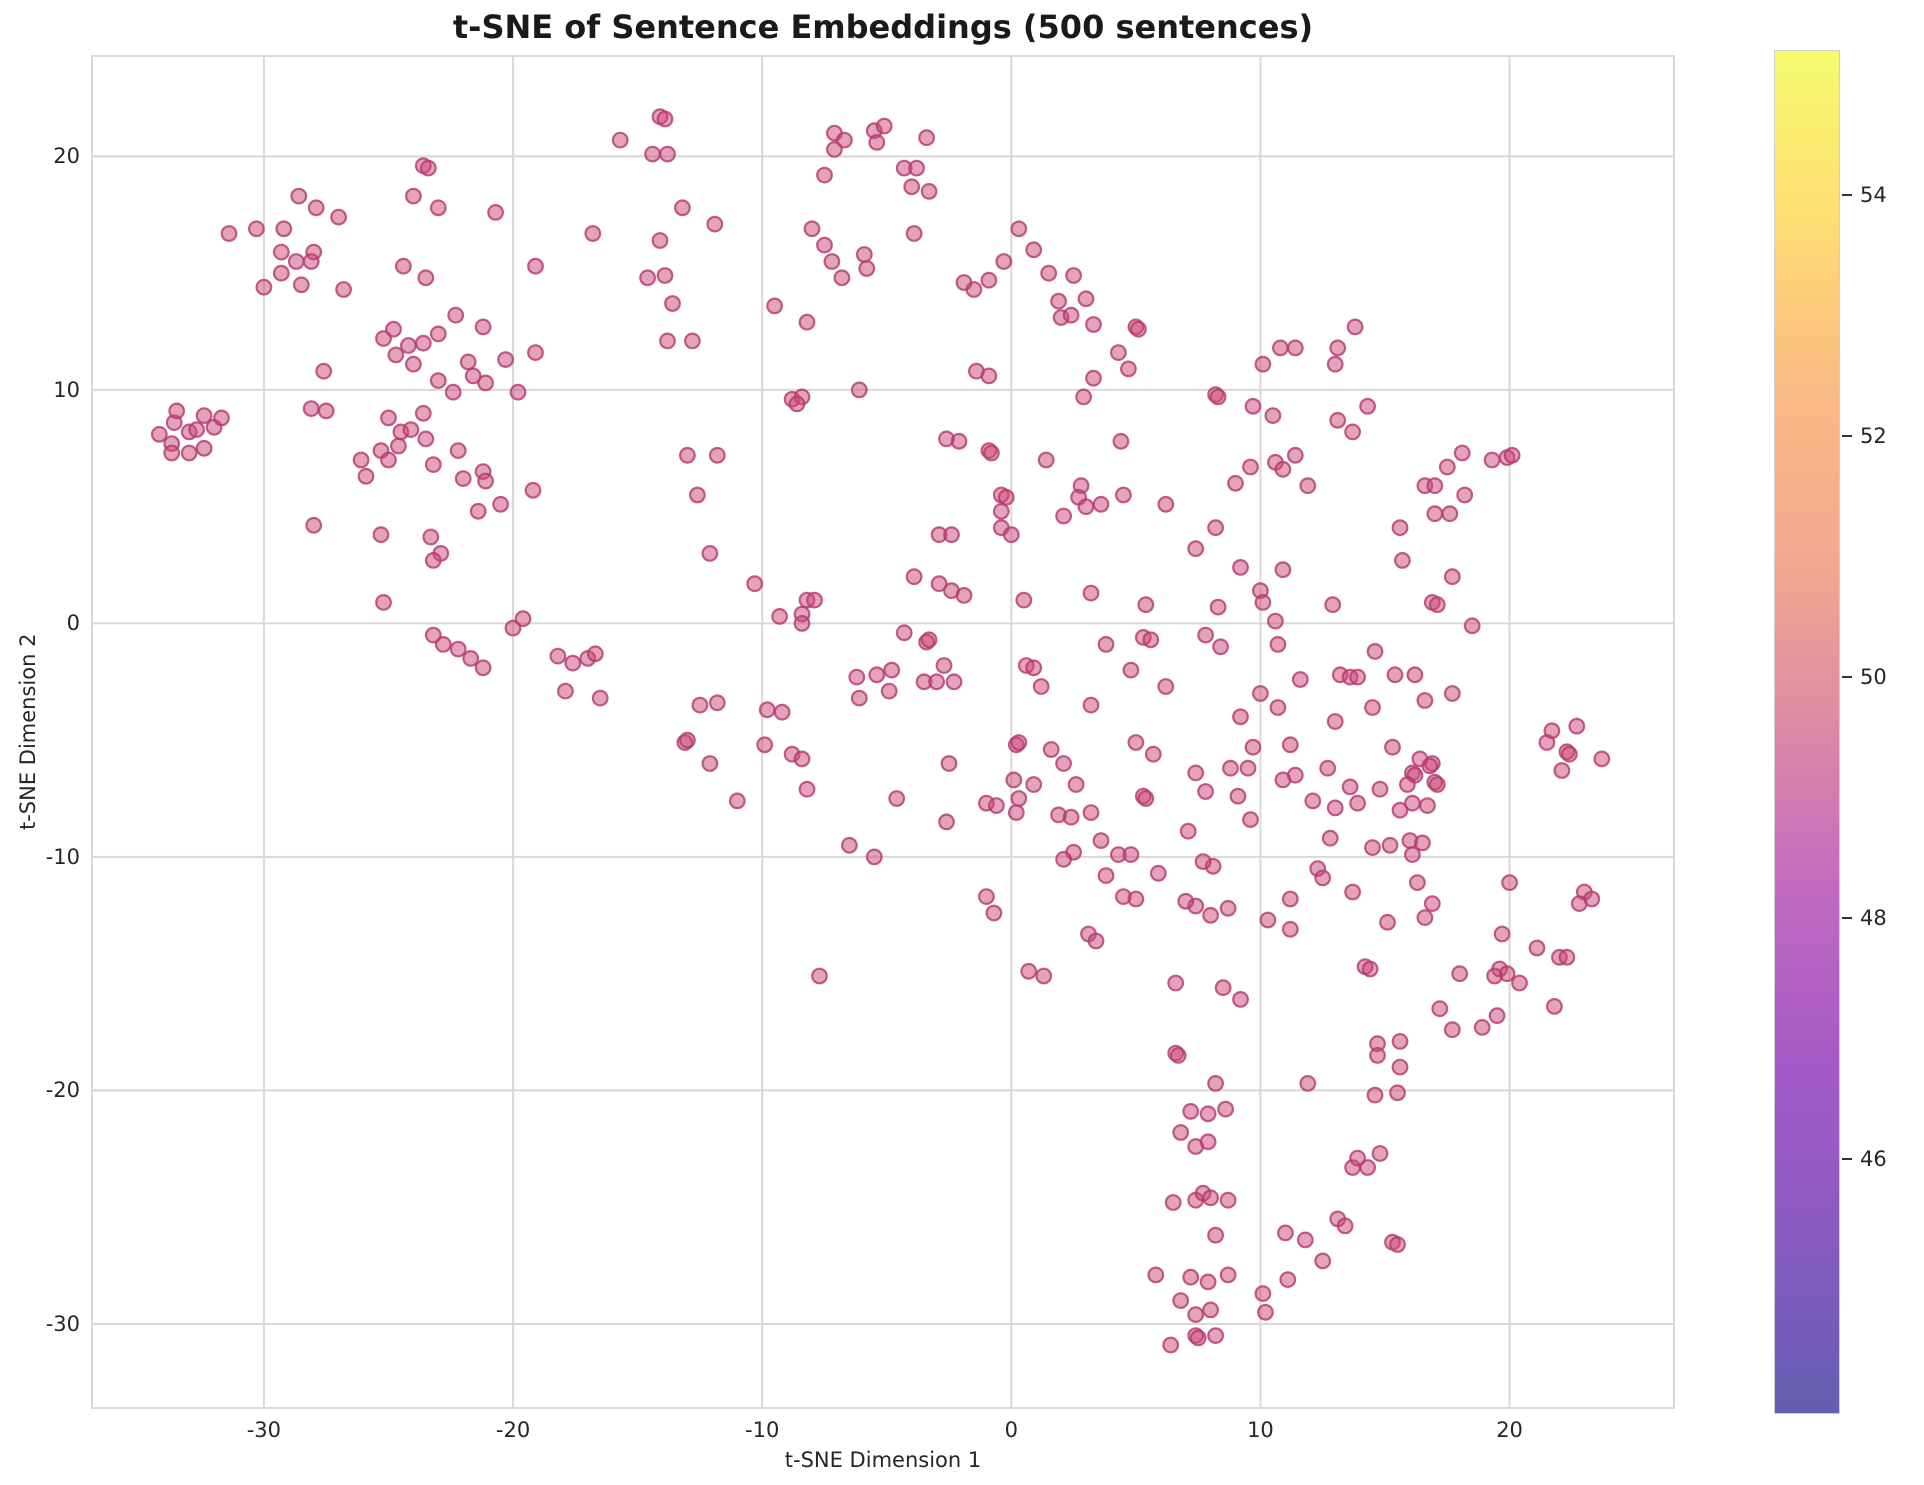 This screenshot has height=1485, width=1924. What do you see at coordinates (62, 1323) in the screenshot?
I see `y-tick-label: -30` at bounding box center [62, 1323].